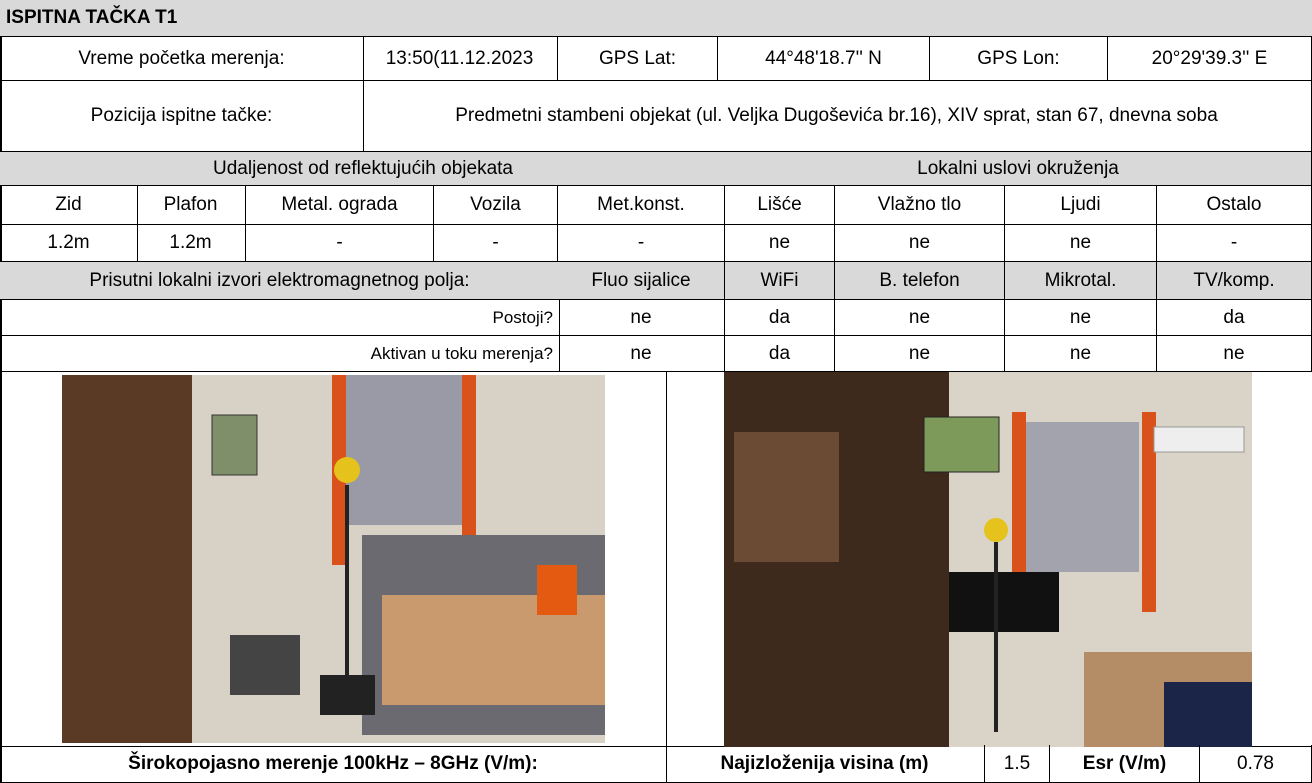 This screenshot has width=1312, height=783. I want to click on esr-value: 0.78, so click(1256, 764).